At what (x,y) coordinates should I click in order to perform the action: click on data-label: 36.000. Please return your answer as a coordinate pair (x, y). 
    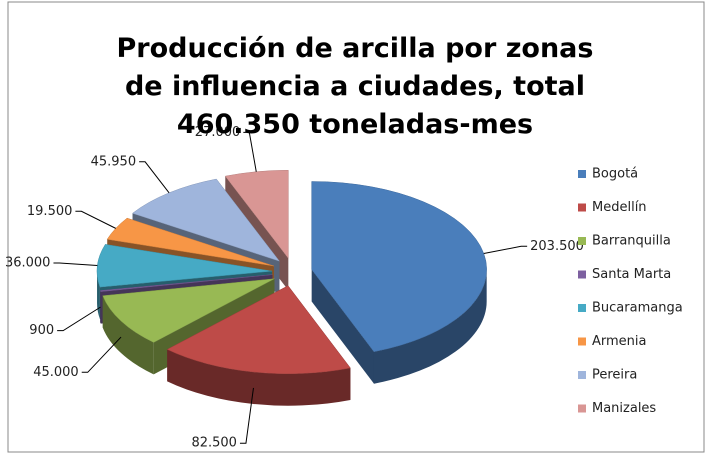
    Looking at the image, I should click on (28, 263).